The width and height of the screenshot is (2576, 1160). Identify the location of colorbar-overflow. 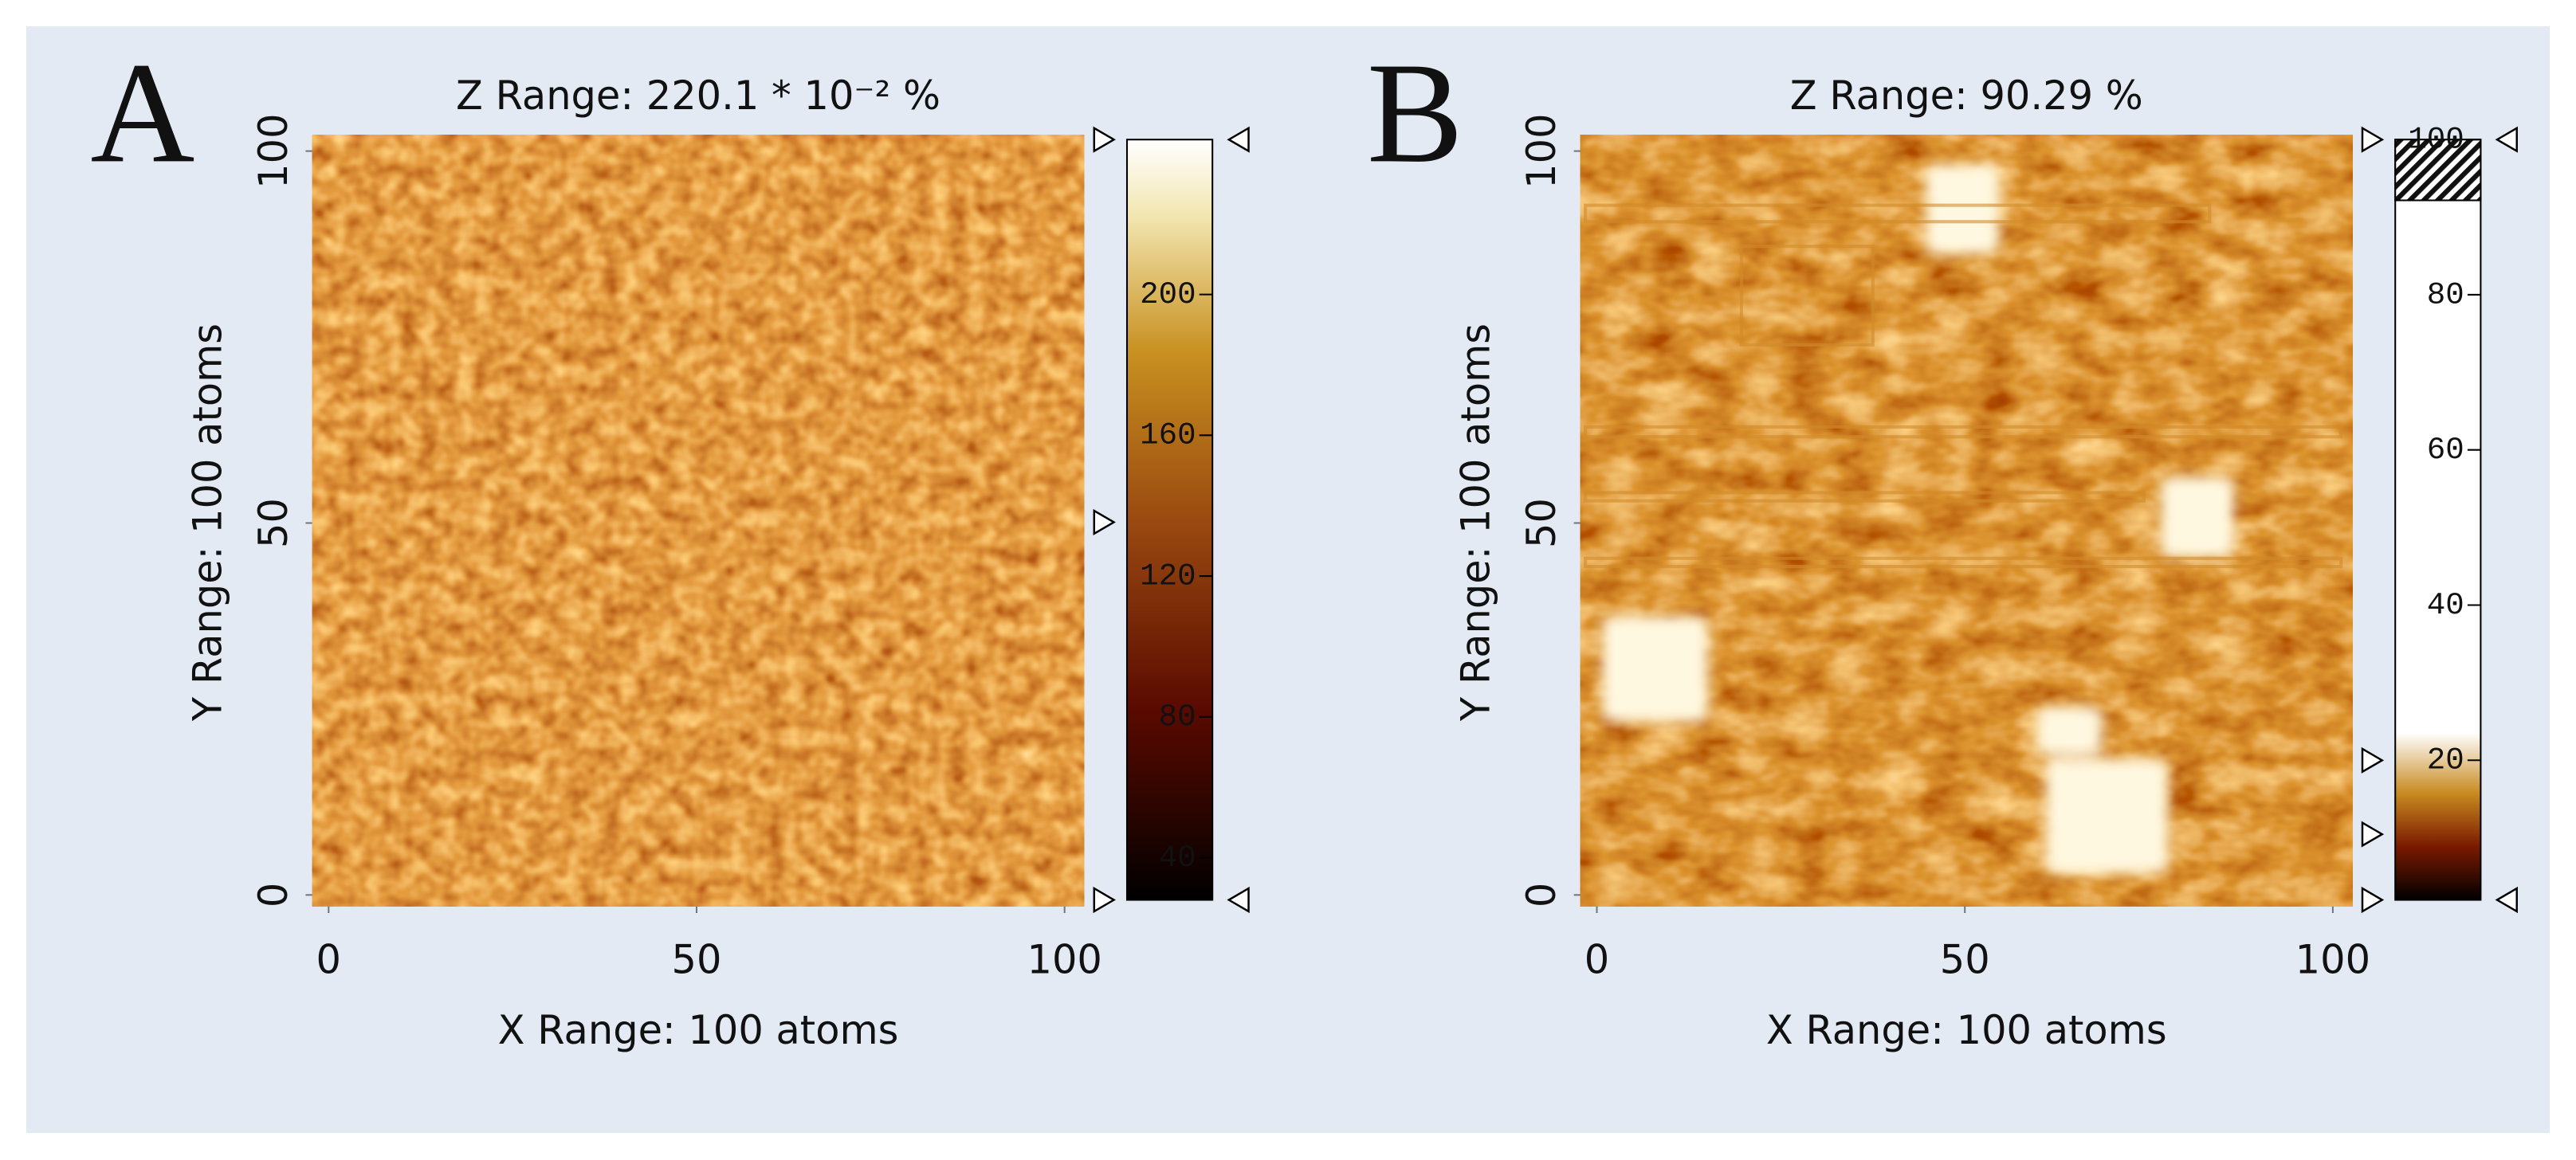
(2438, 170).